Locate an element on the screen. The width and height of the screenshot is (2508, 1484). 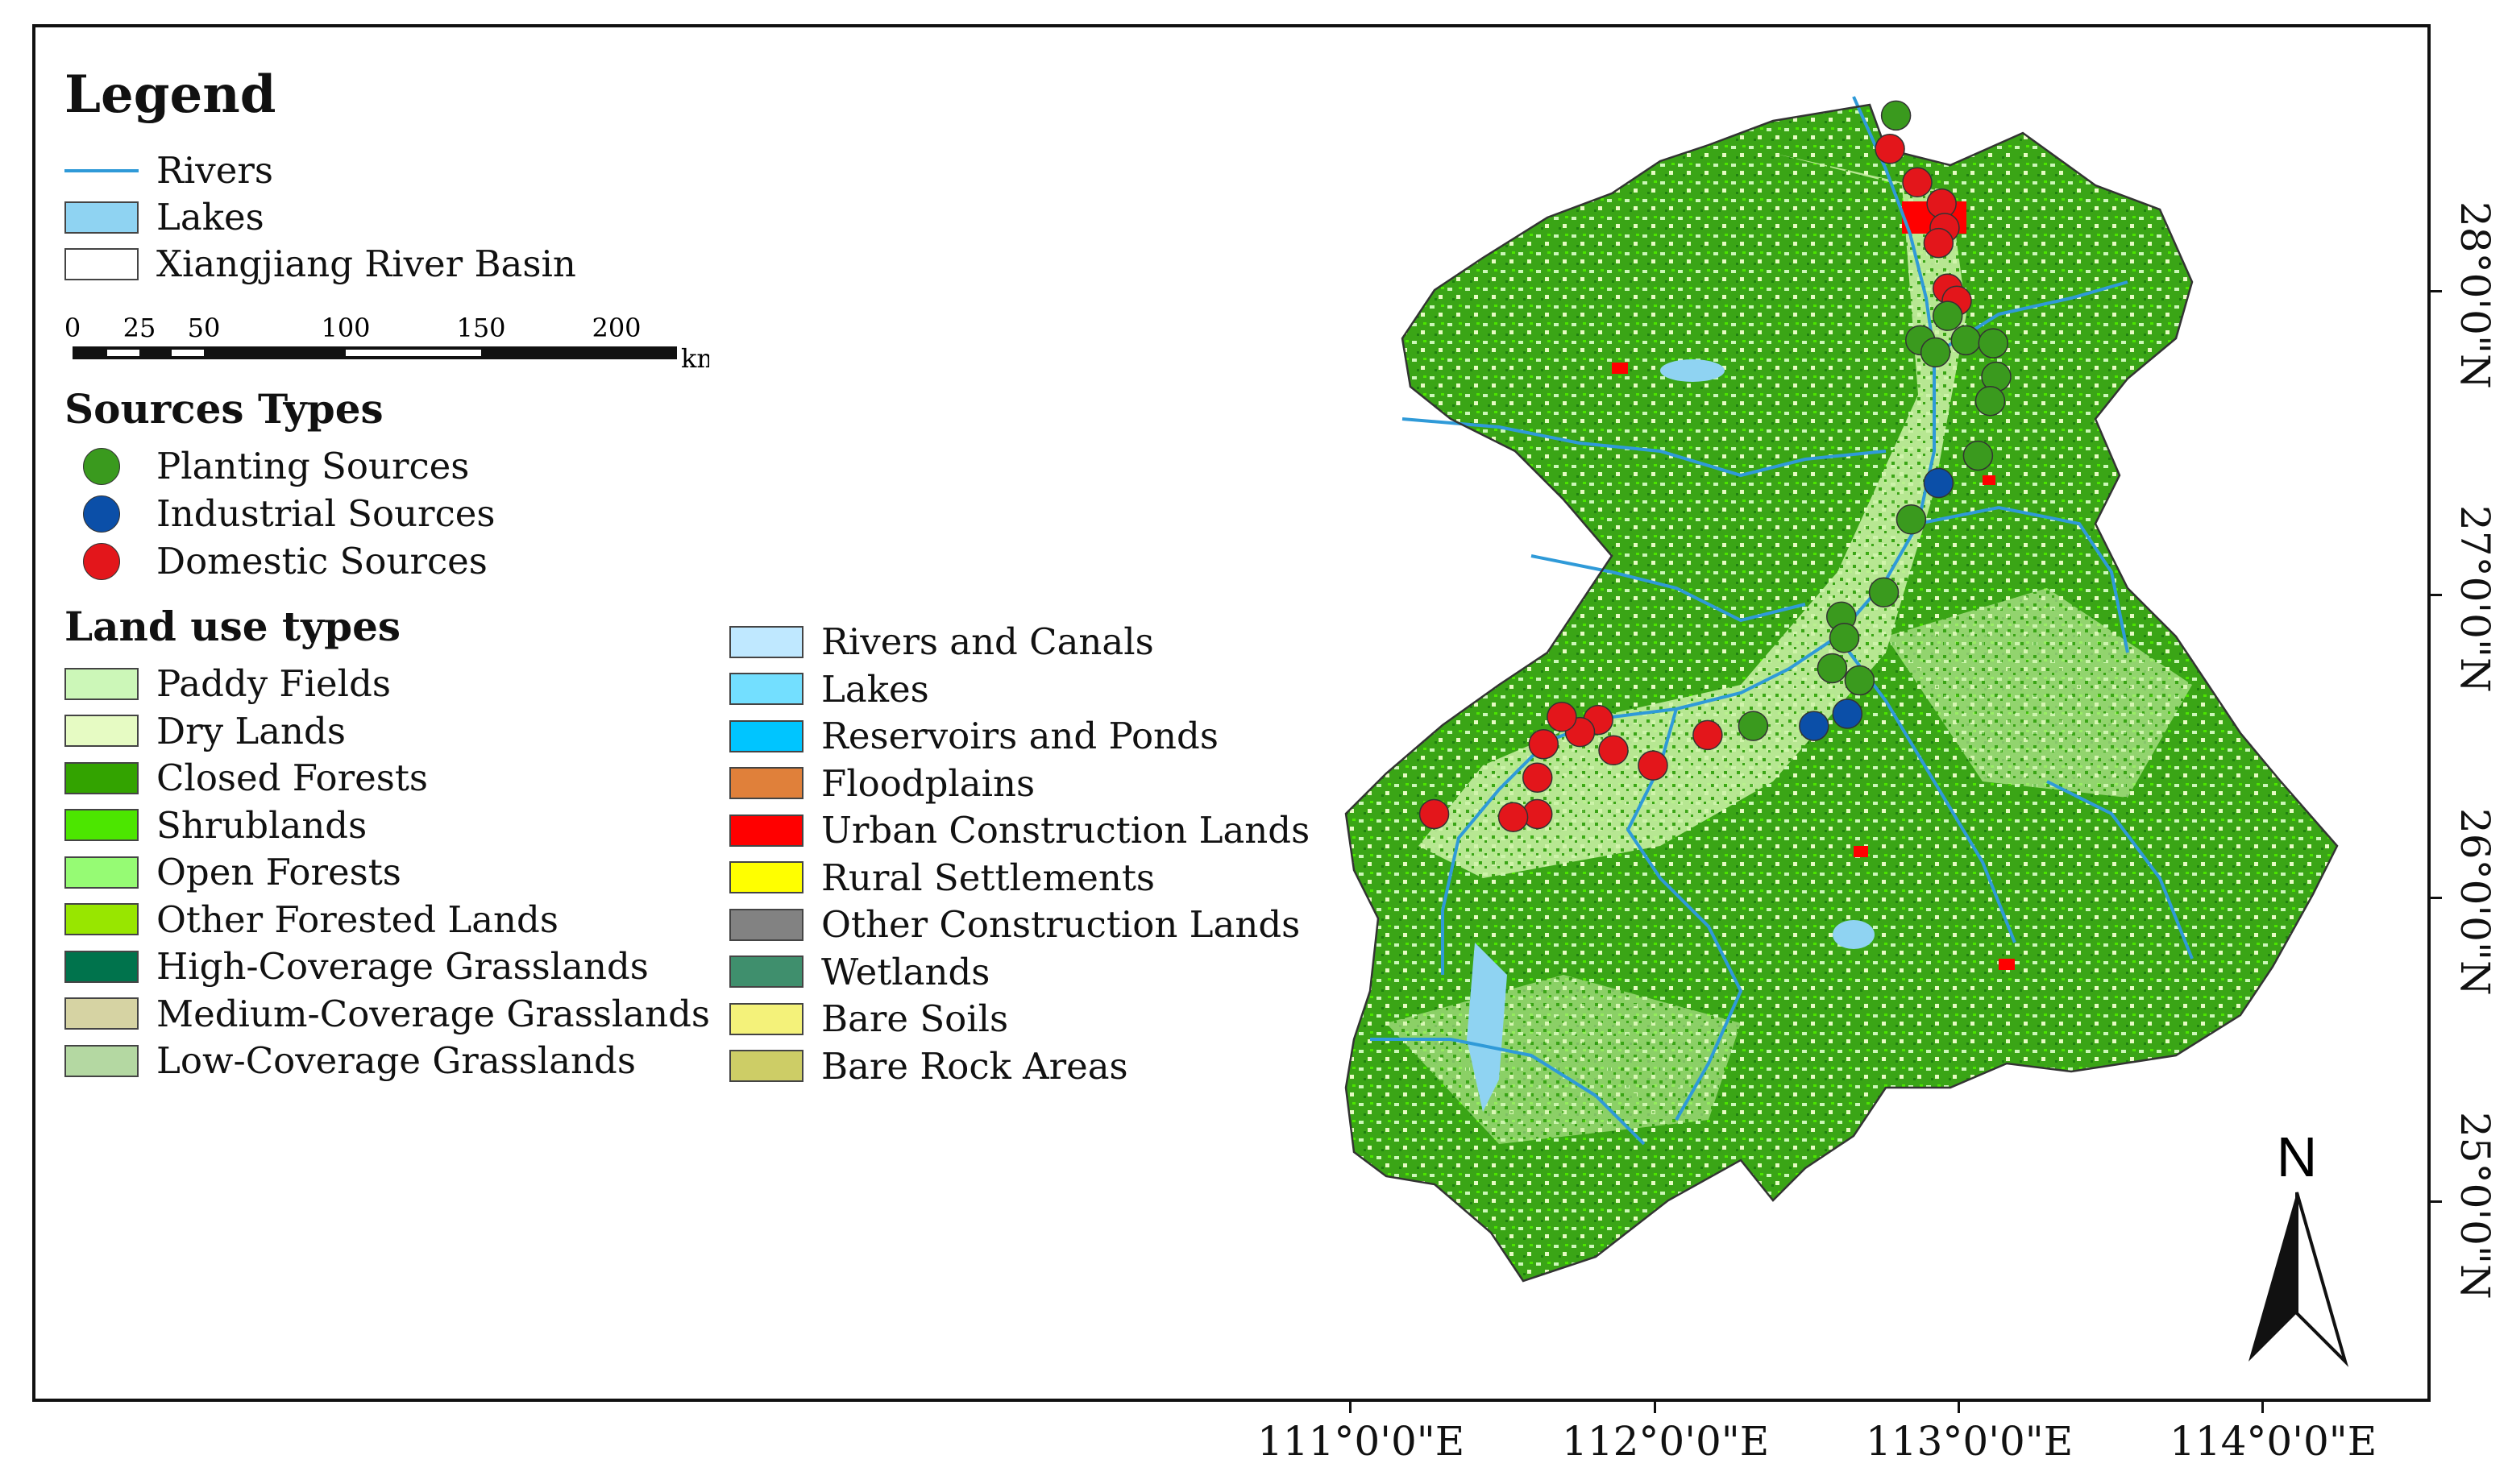
landuse-legend-item: Low-Coverage Grasslands is located at coordinates (350, 1060).